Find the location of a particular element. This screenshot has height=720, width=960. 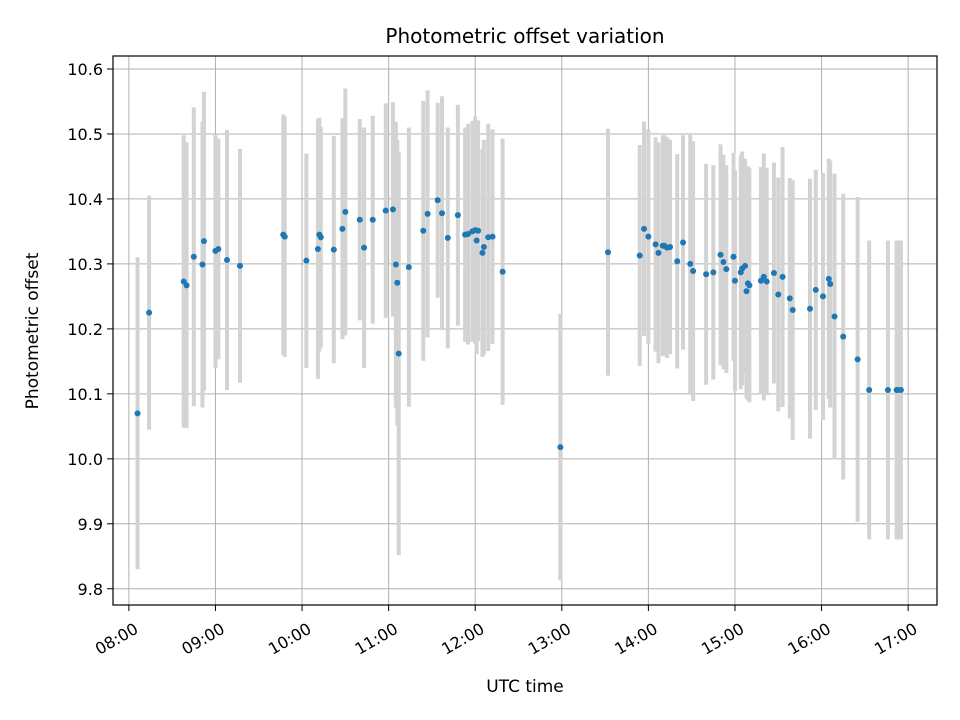

y-tick-label: 10.0 is located at coordinates (85, 459).